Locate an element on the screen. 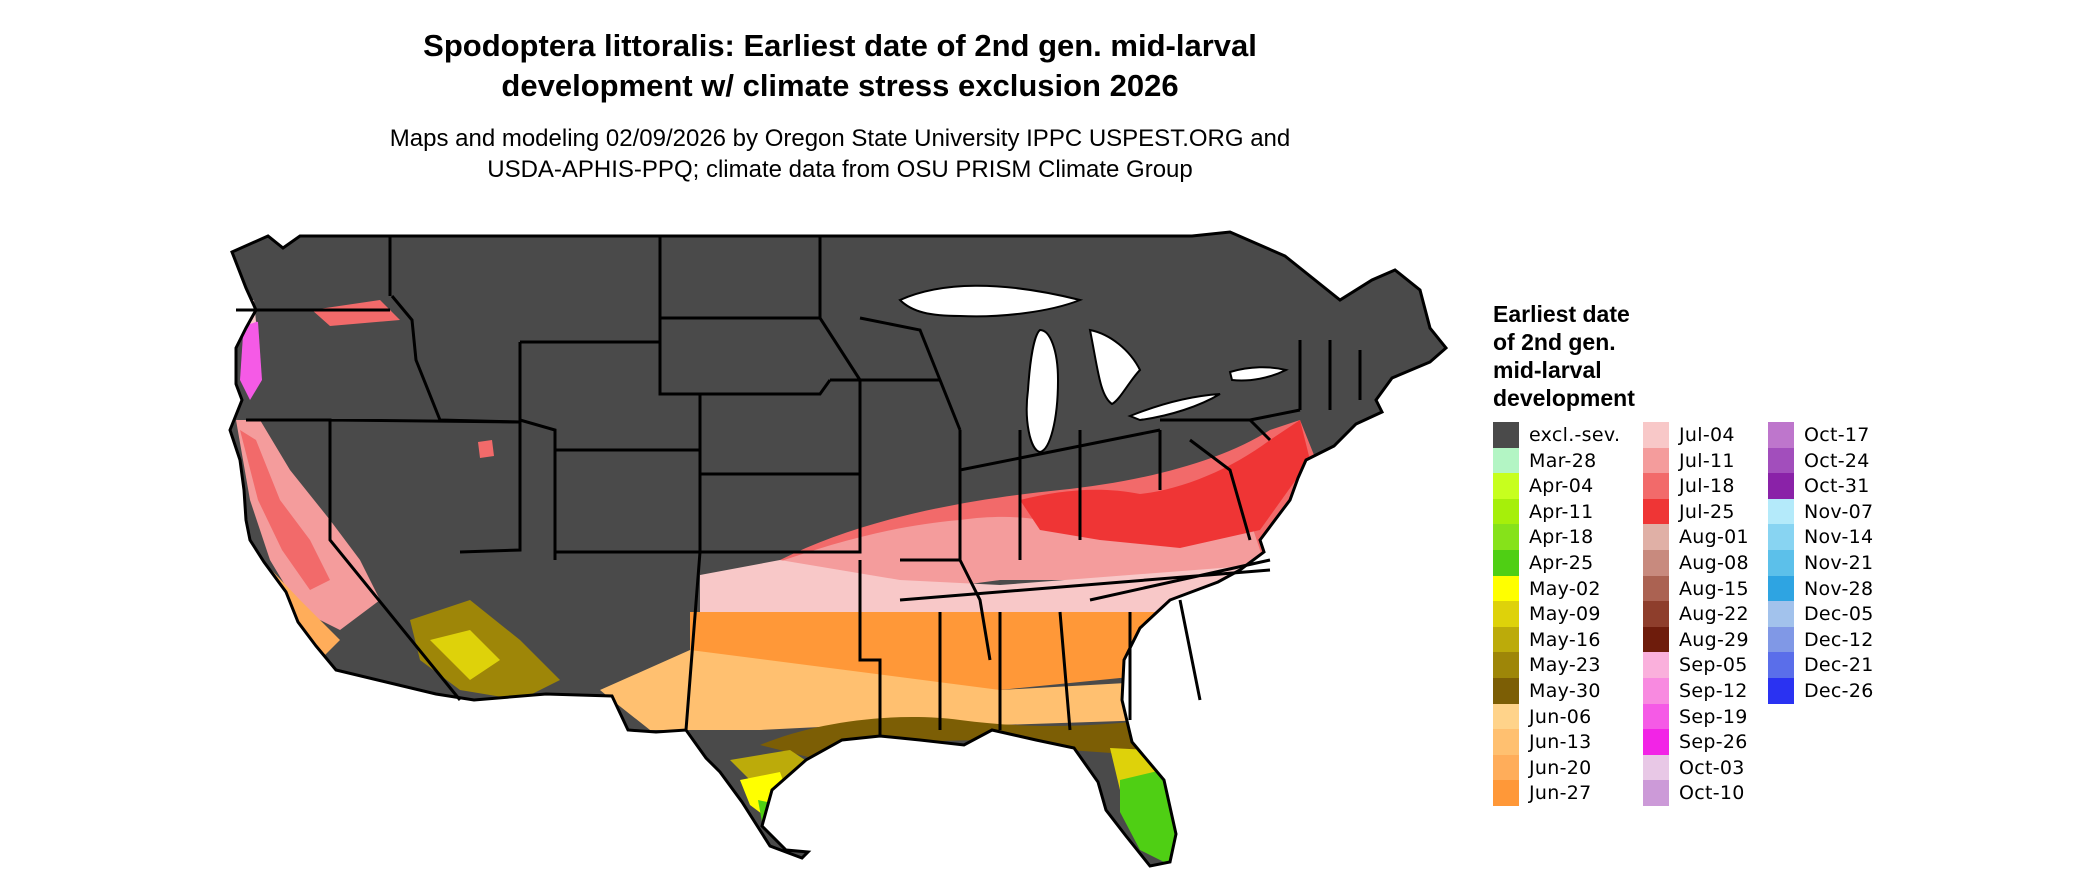  legend-item: Dec-12 is located at coordinates (1821, 639).